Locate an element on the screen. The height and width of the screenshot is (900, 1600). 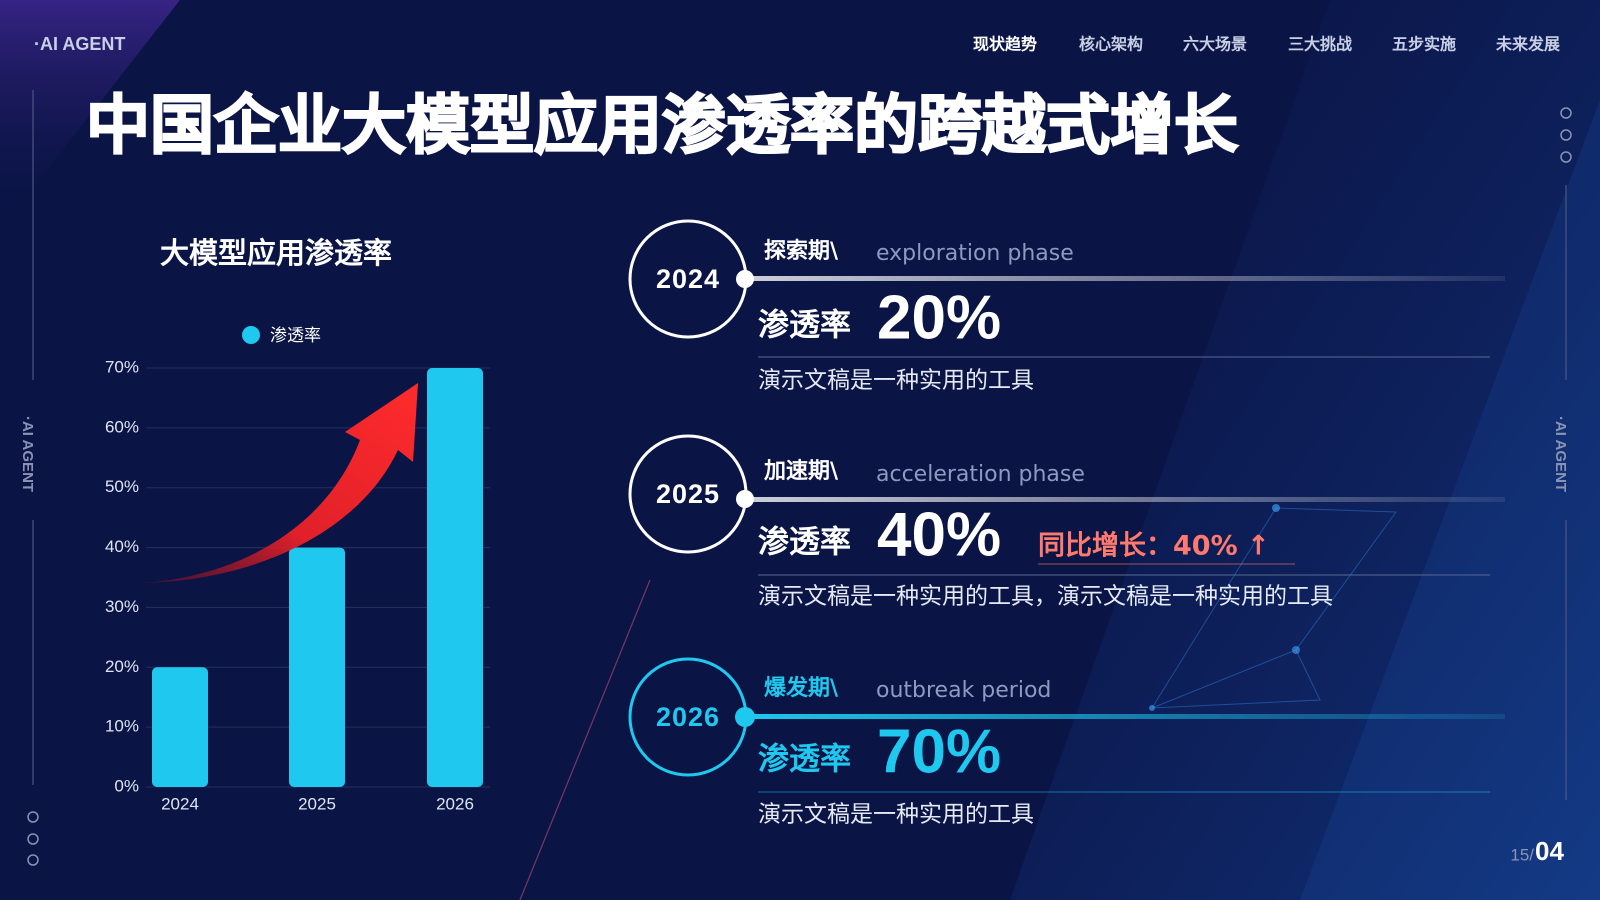
phase-en: outbreak period is located at coordinates (963, 690).